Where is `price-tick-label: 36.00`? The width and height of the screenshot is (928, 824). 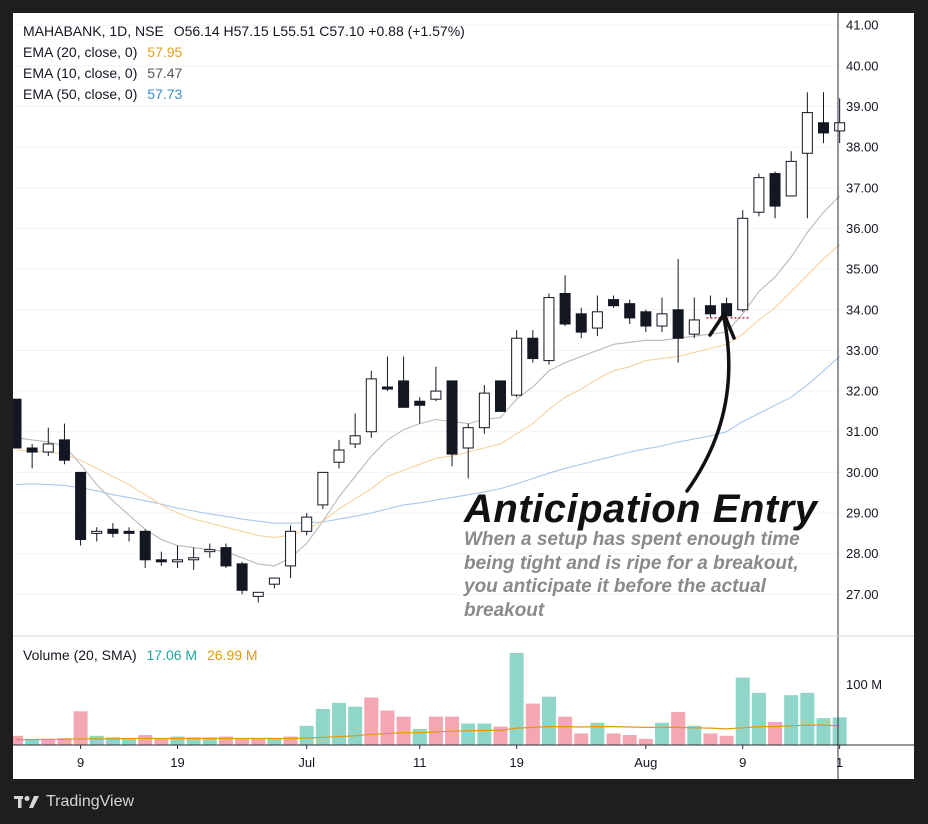
price-tick-label: 36.00 is located at coordinates (862, 228).